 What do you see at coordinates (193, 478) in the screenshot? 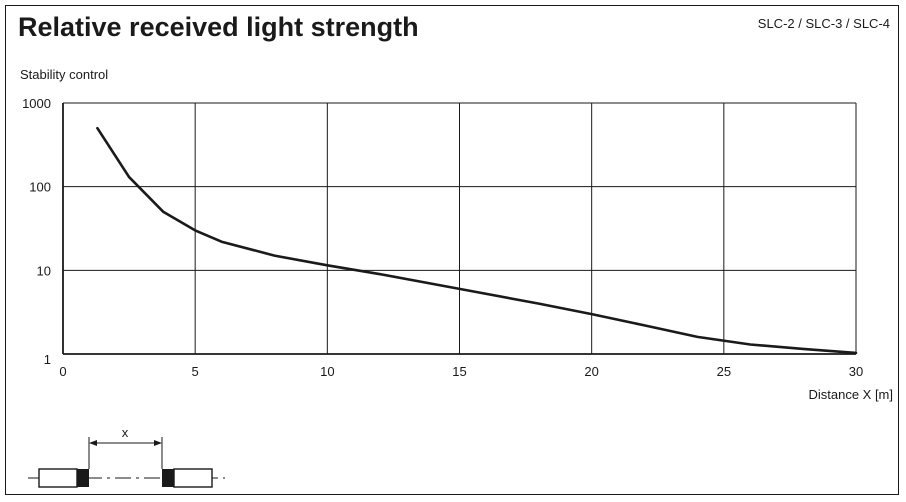
I see `receiver-housing` at bounding box center [193, 478].